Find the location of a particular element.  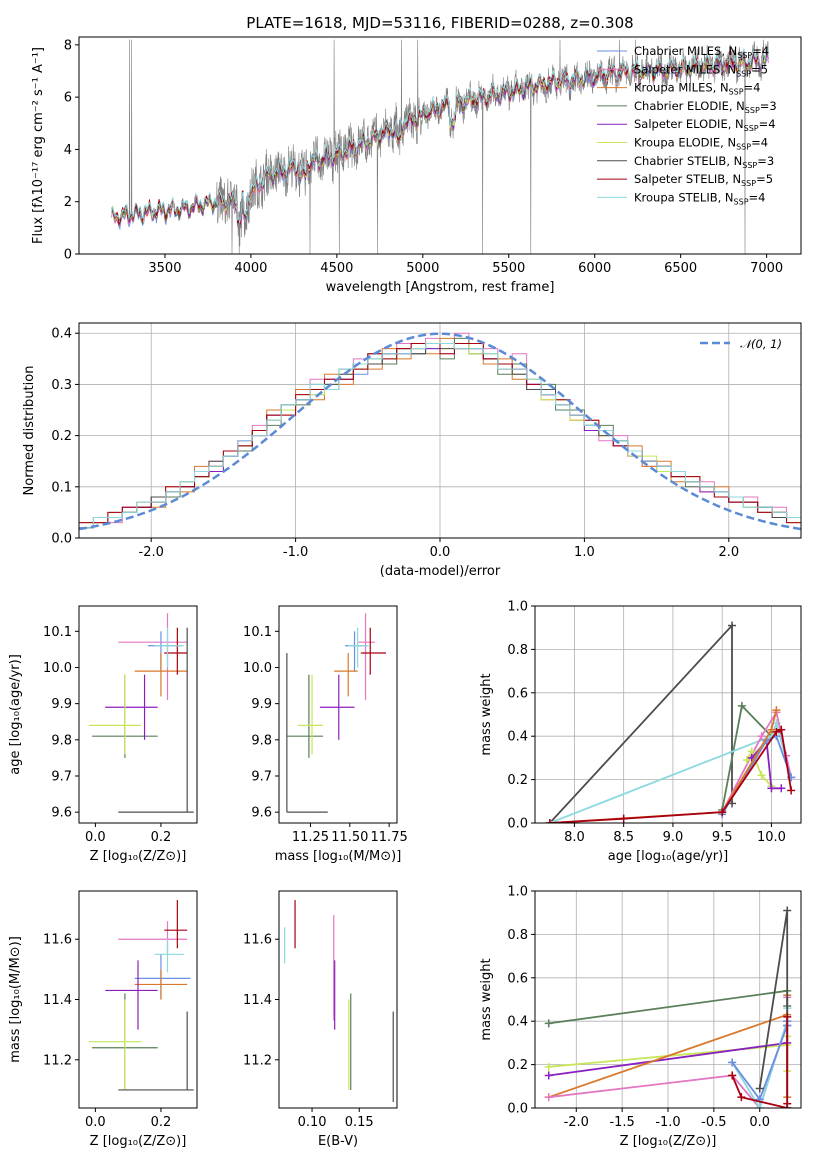

y-tick-label: 1.0 is located at coordinates (517, 607).